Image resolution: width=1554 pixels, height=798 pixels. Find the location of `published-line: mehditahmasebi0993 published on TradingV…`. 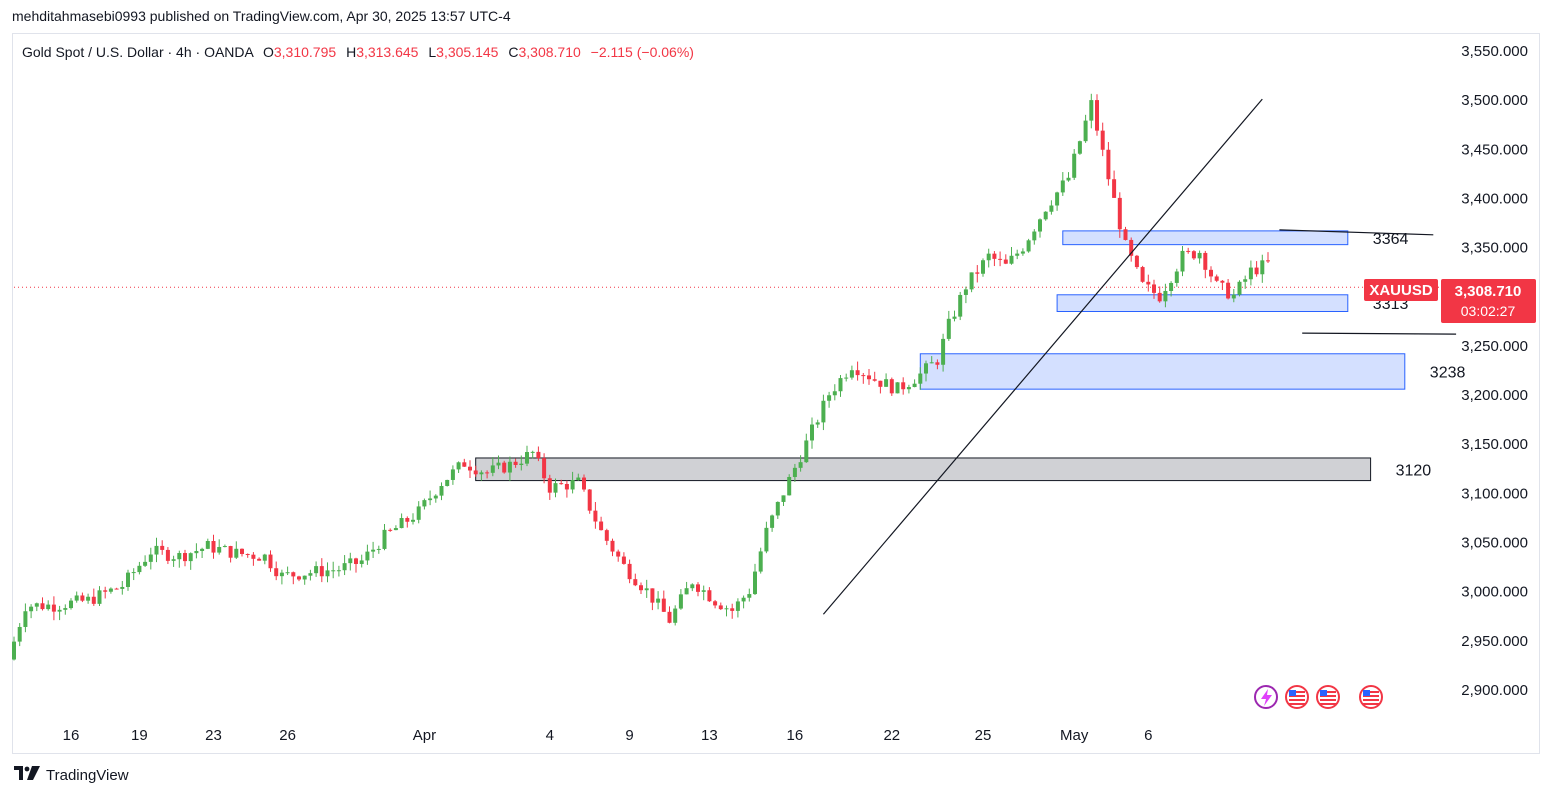

published-line: mehditahmasebi0993 published on TradingV… is located at coordinates (261, 16).